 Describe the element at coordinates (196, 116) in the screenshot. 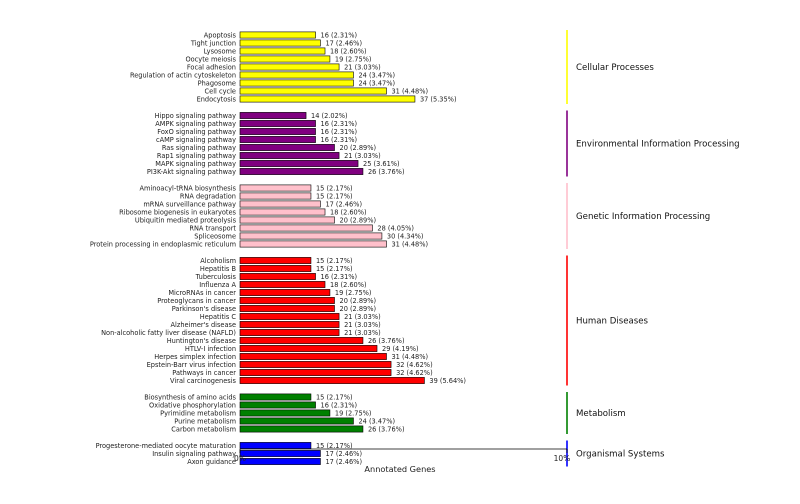

I see `category-label: Hippo signaling pathway` at that location.